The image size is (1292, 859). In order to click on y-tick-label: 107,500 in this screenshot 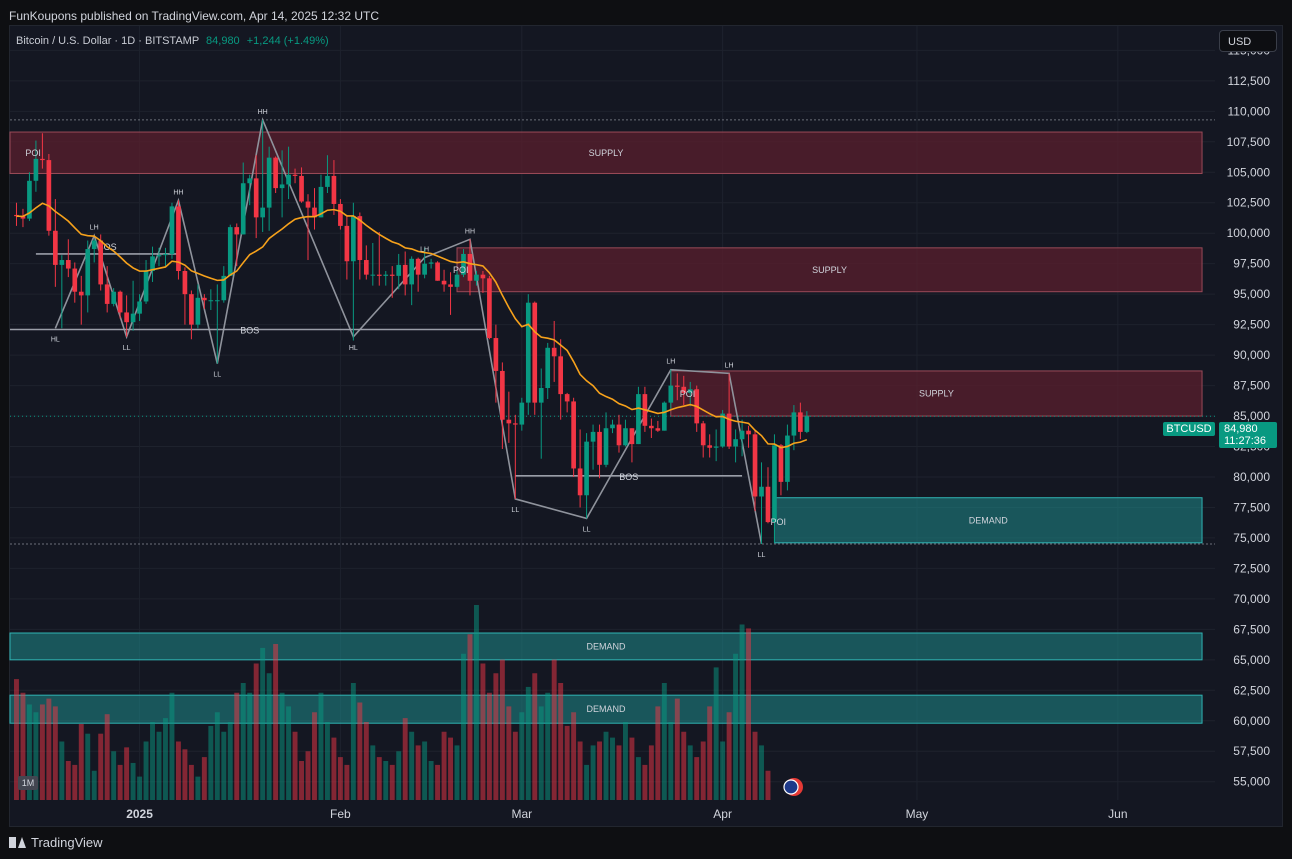, I will do `click(1249, 142)`.